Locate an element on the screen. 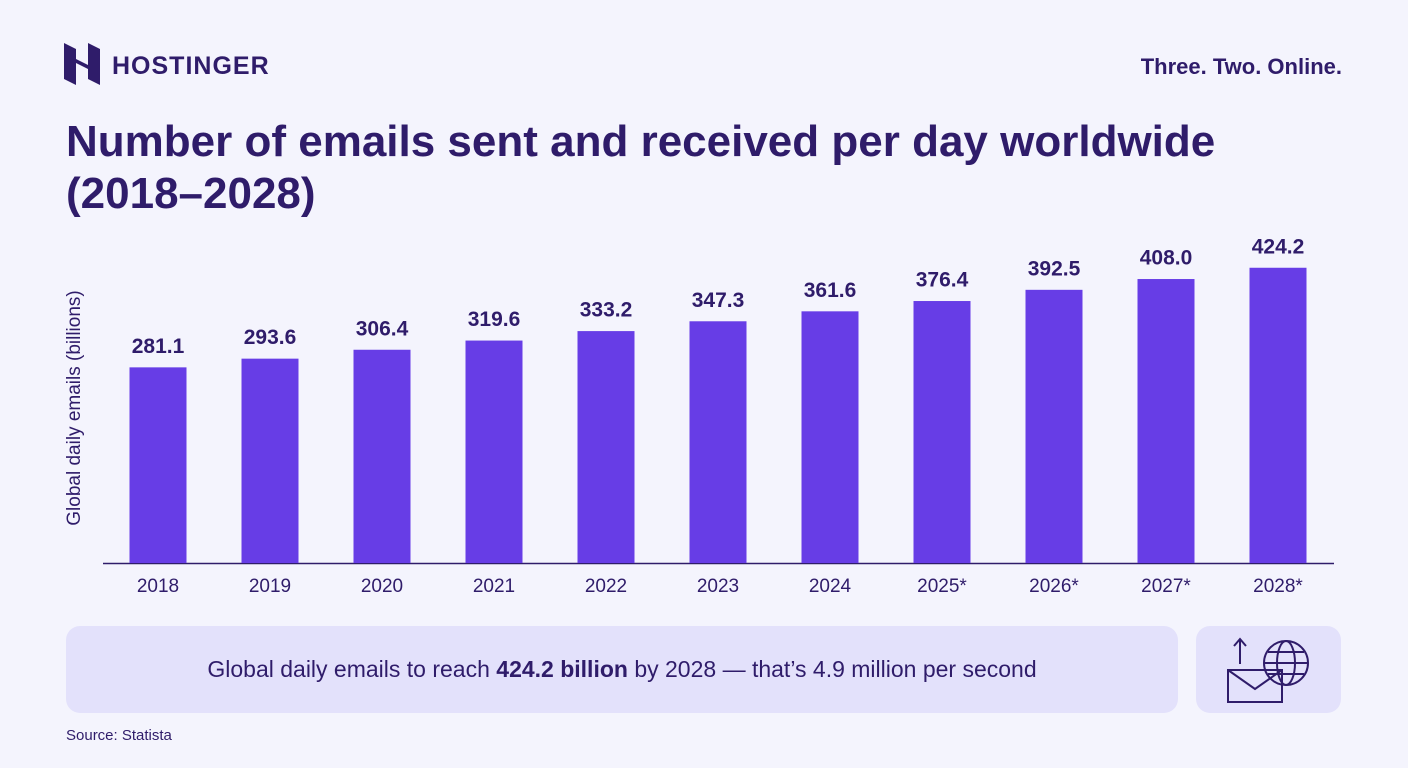 This screenshot has width=1408, height=768. email-icon is located at coordinates (1268, 670).